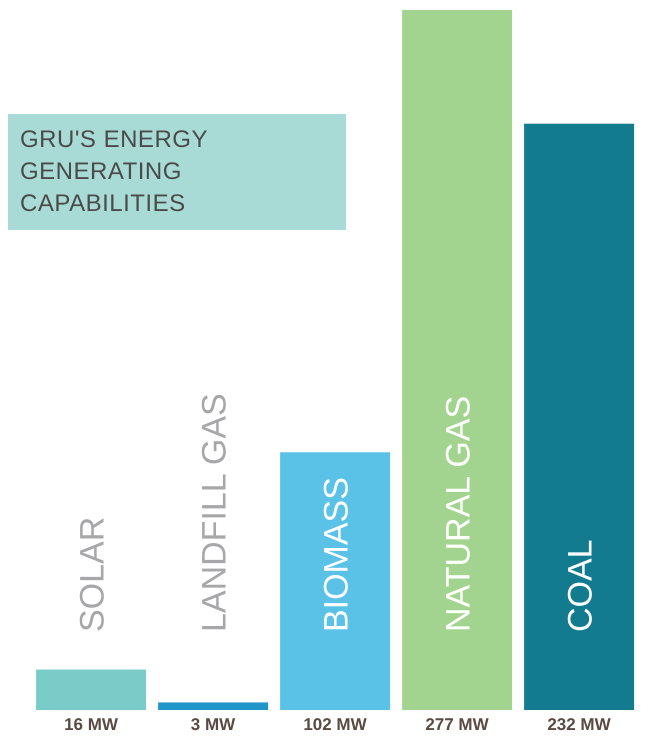  Describe the element at coordinates (177, 172) in the screenshot. I see `title-box: GRU'S ENERGY GENERATING CAPABILITIES` at that location.